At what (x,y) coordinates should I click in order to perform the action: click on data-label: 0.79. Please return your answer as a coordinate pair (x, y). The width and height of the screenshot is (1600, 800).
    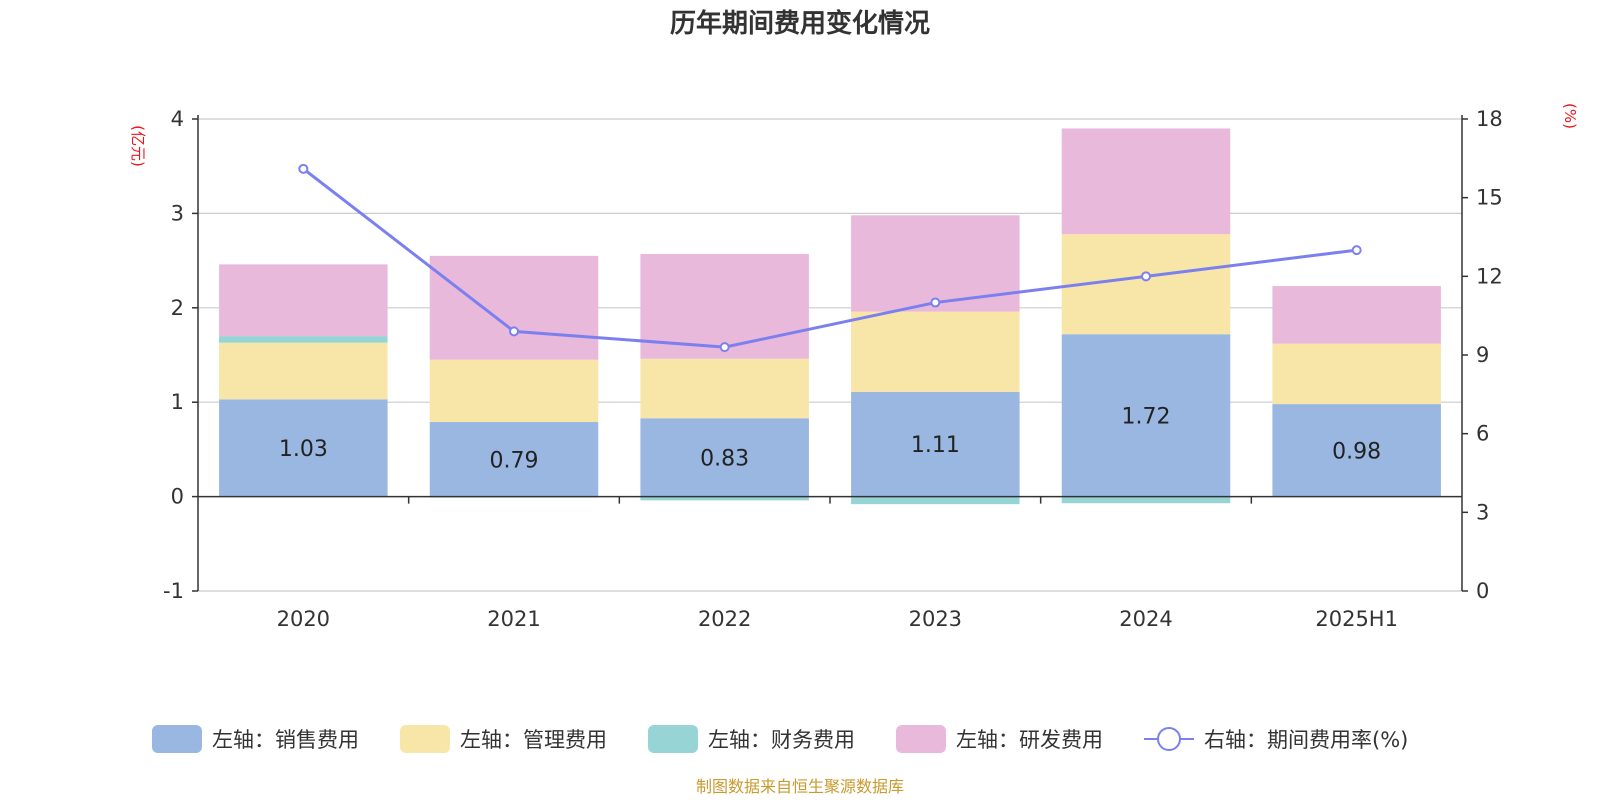
    Looking at the image, I should click on (514, 460).